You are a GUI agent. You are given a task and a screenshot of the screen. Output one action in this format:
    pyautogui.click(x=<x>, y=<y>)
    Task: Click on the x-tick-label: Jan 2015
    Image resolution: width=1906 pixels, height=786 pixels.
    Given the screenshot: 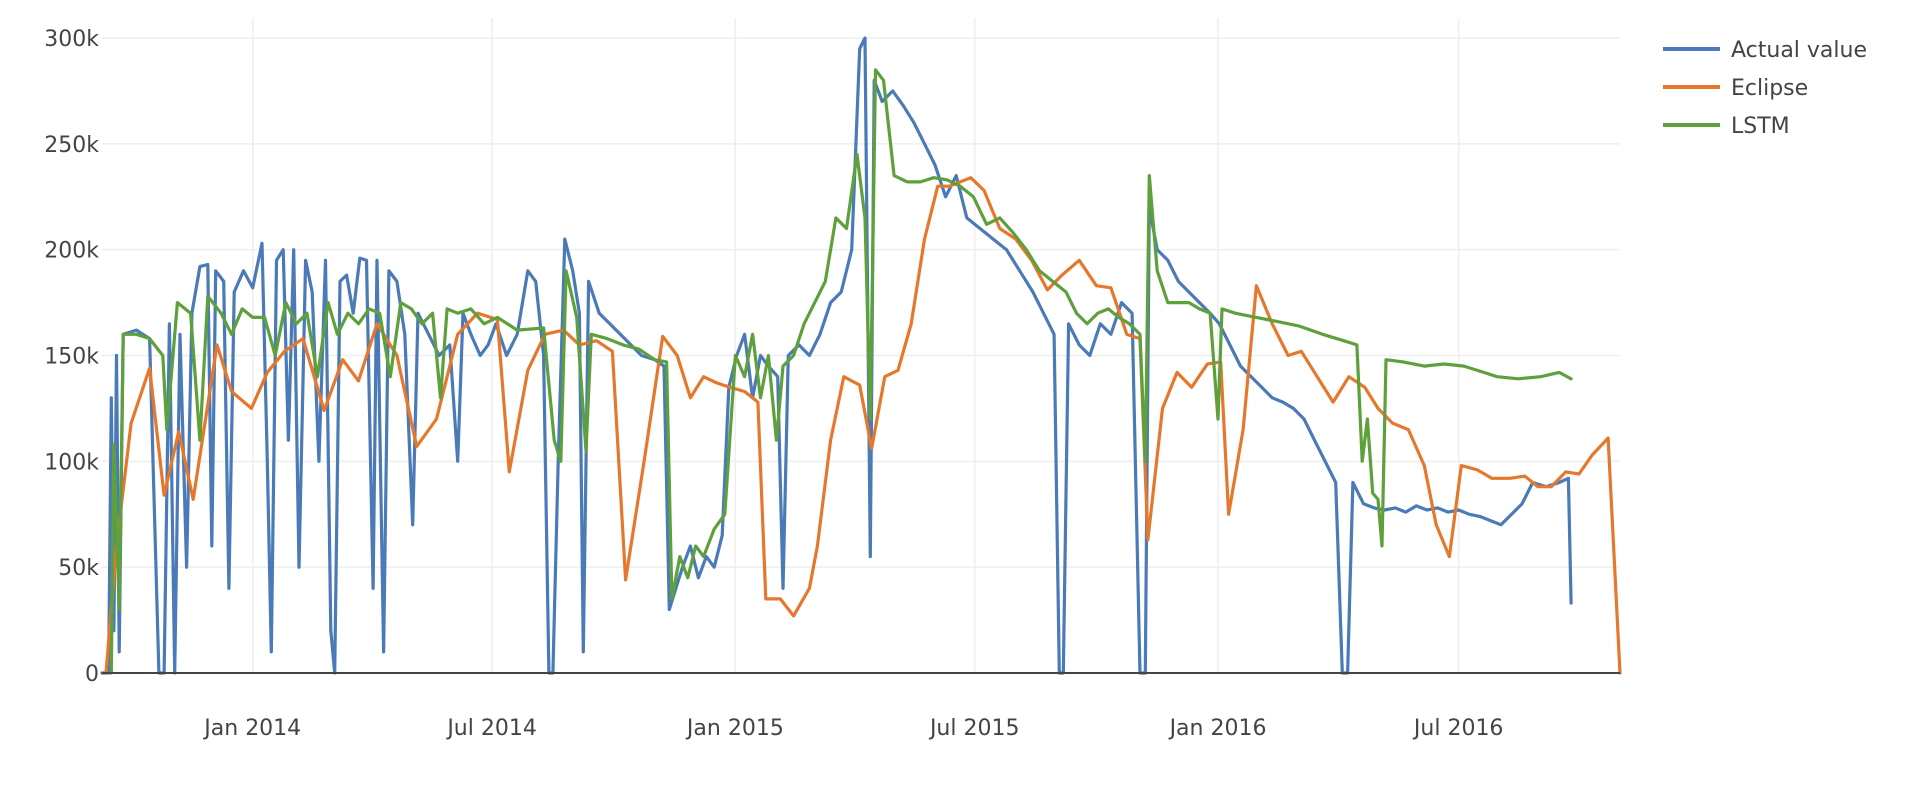 What is the action you would take?
    pyautogui.click(x=734, y=728)
    